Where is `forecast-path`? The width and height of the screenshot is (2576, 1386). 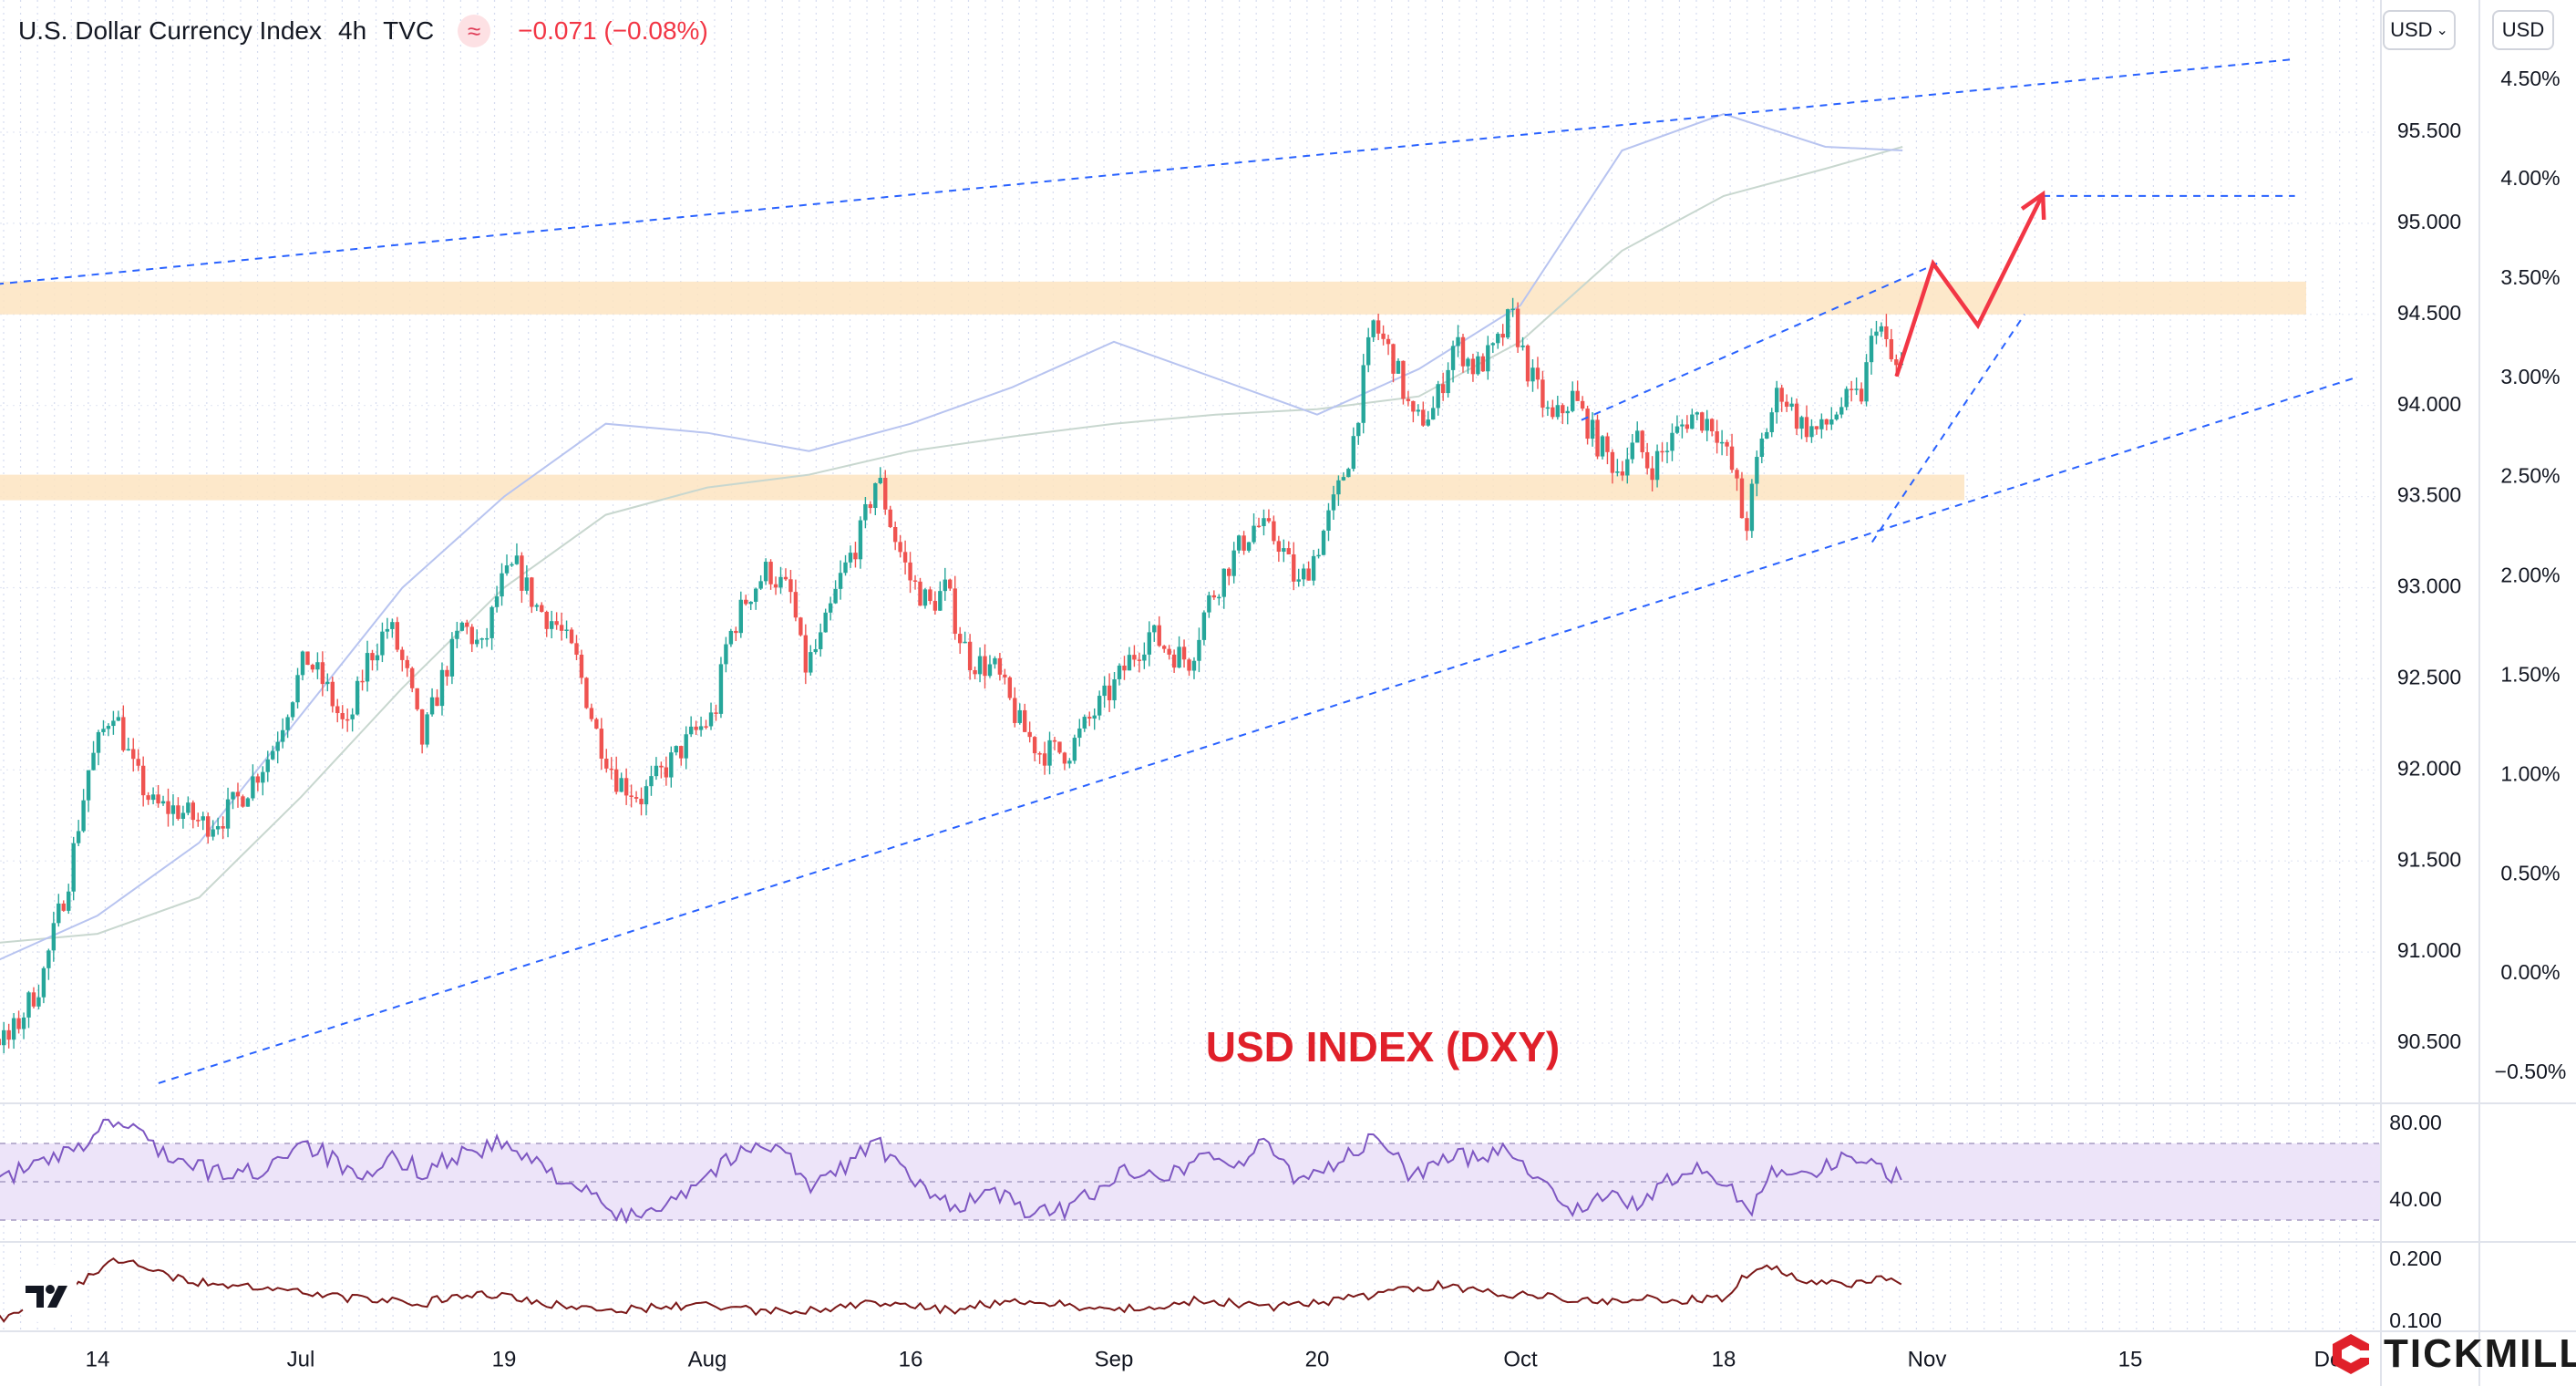
forecast-path is located at coordinates (1969, 285).